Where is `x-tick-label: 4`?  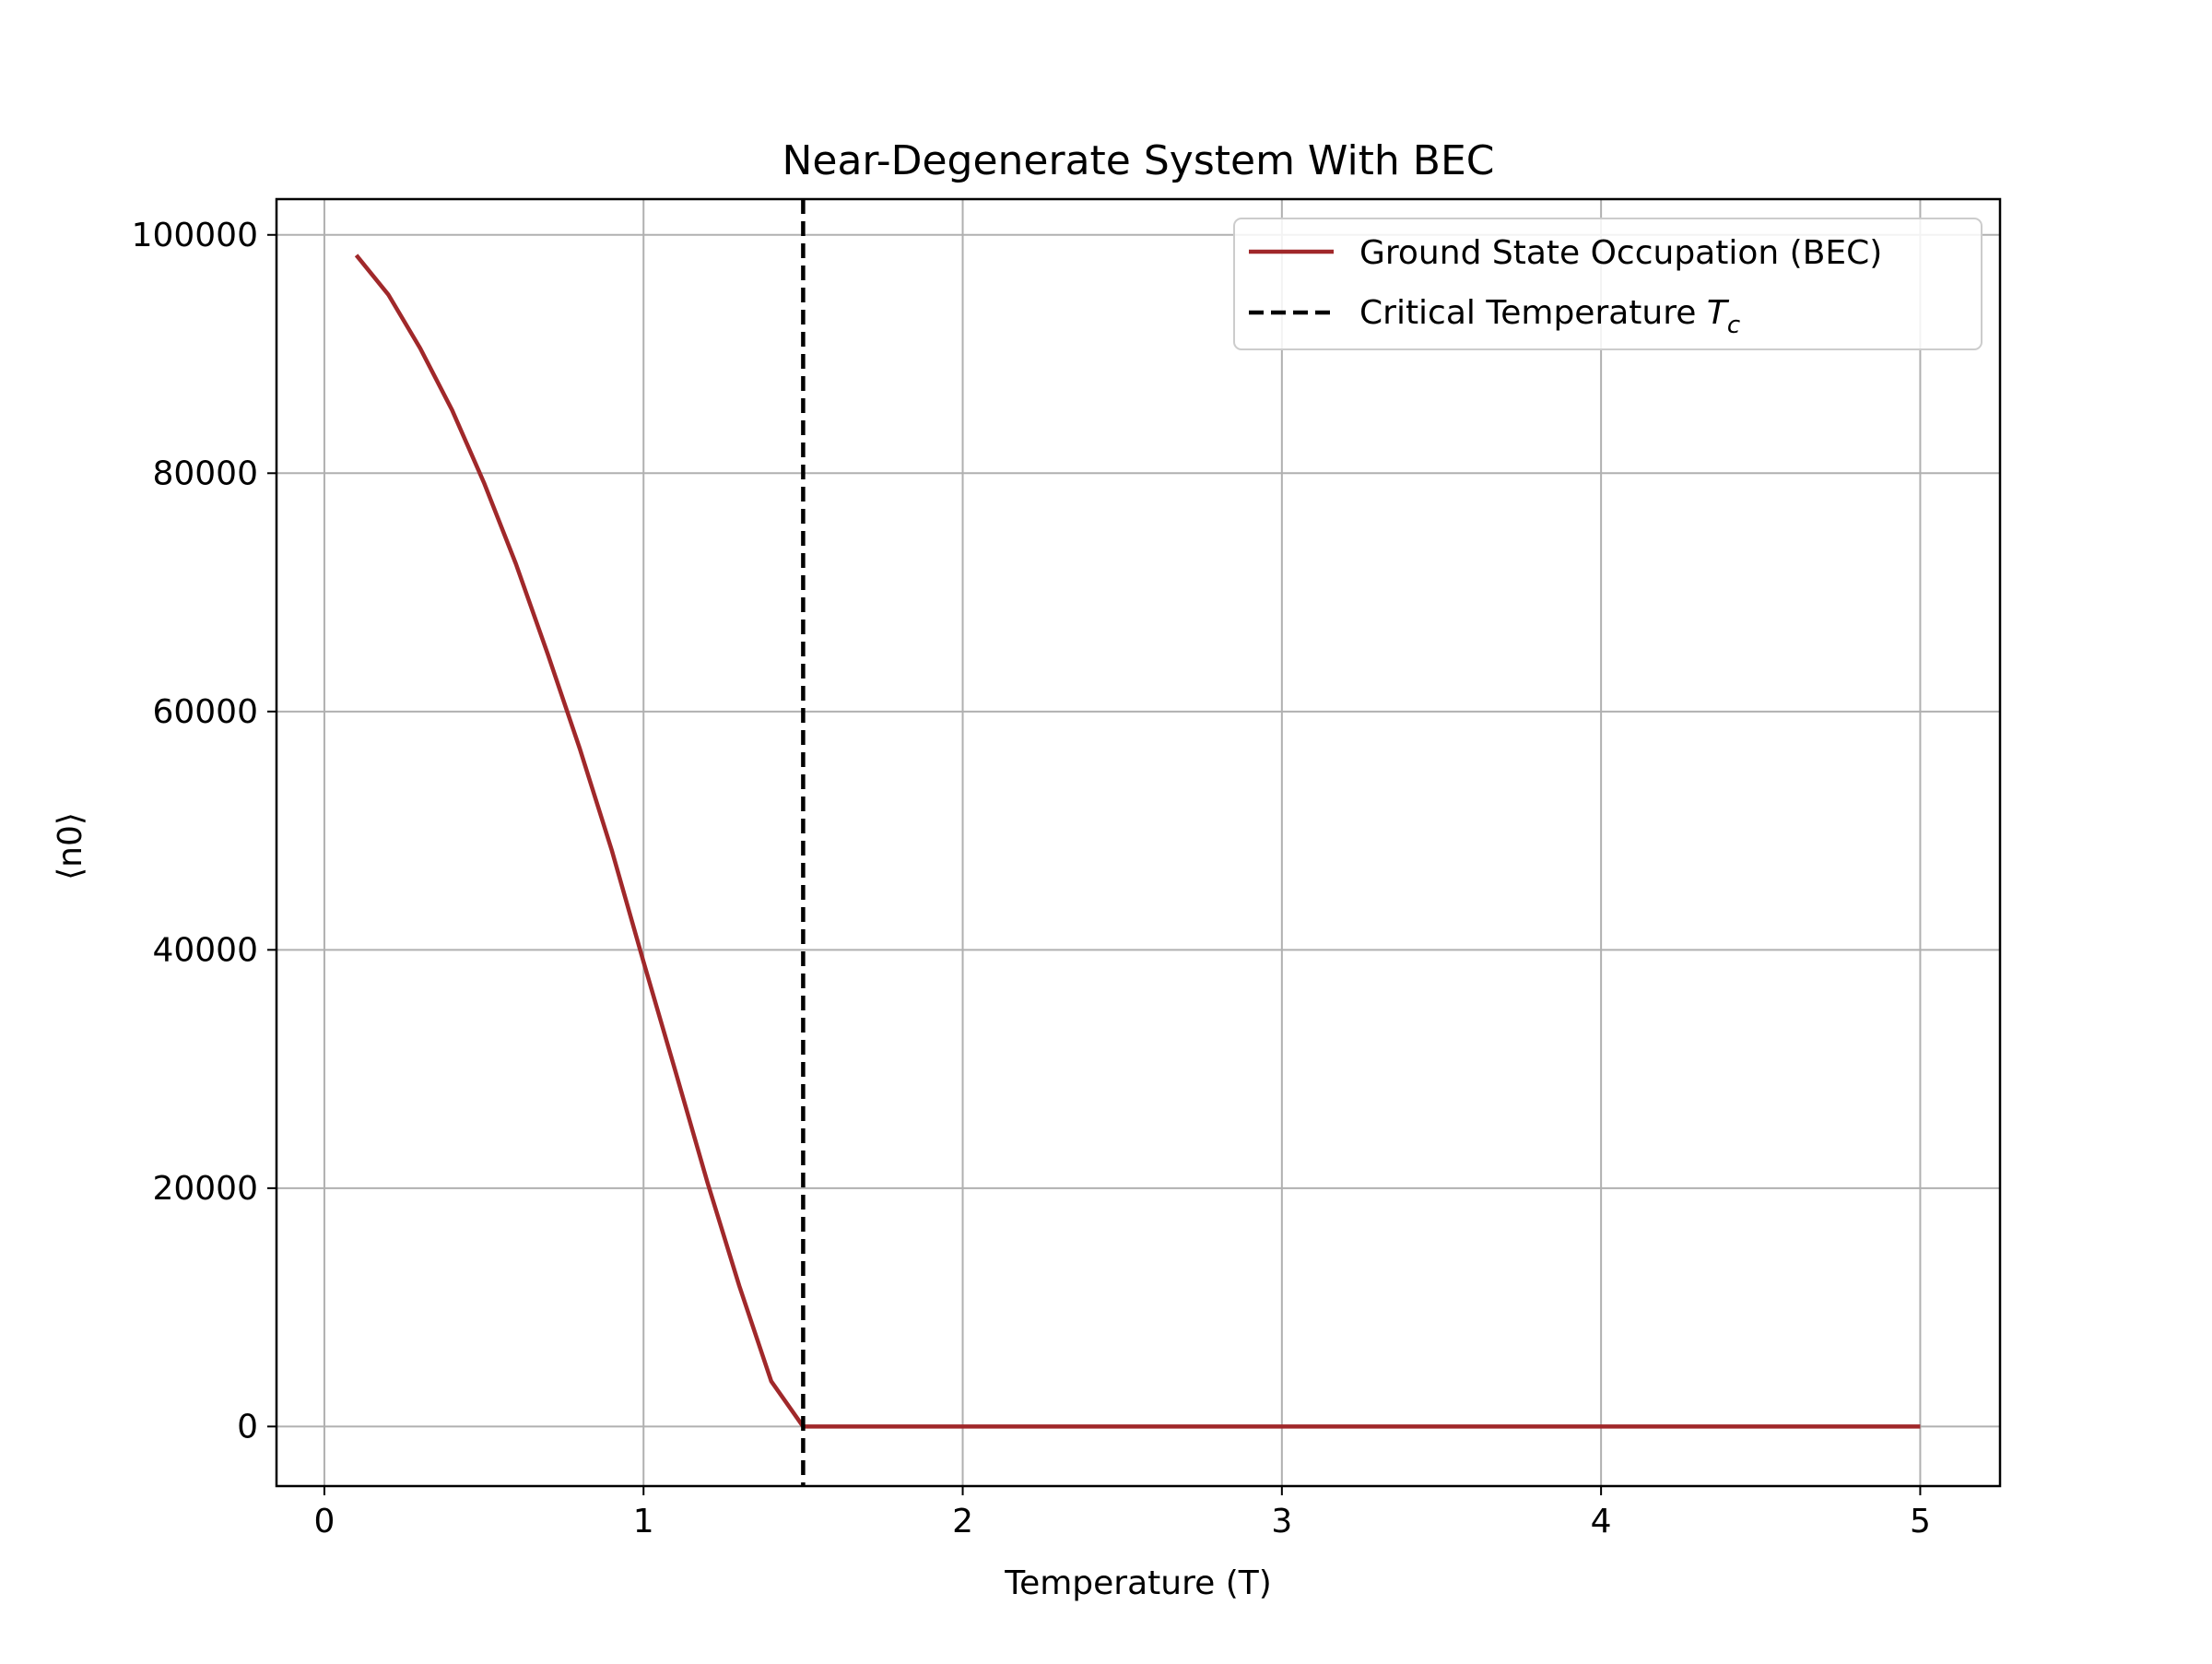
x-tick-label: 4 is located at coordinates (1601, 1521).